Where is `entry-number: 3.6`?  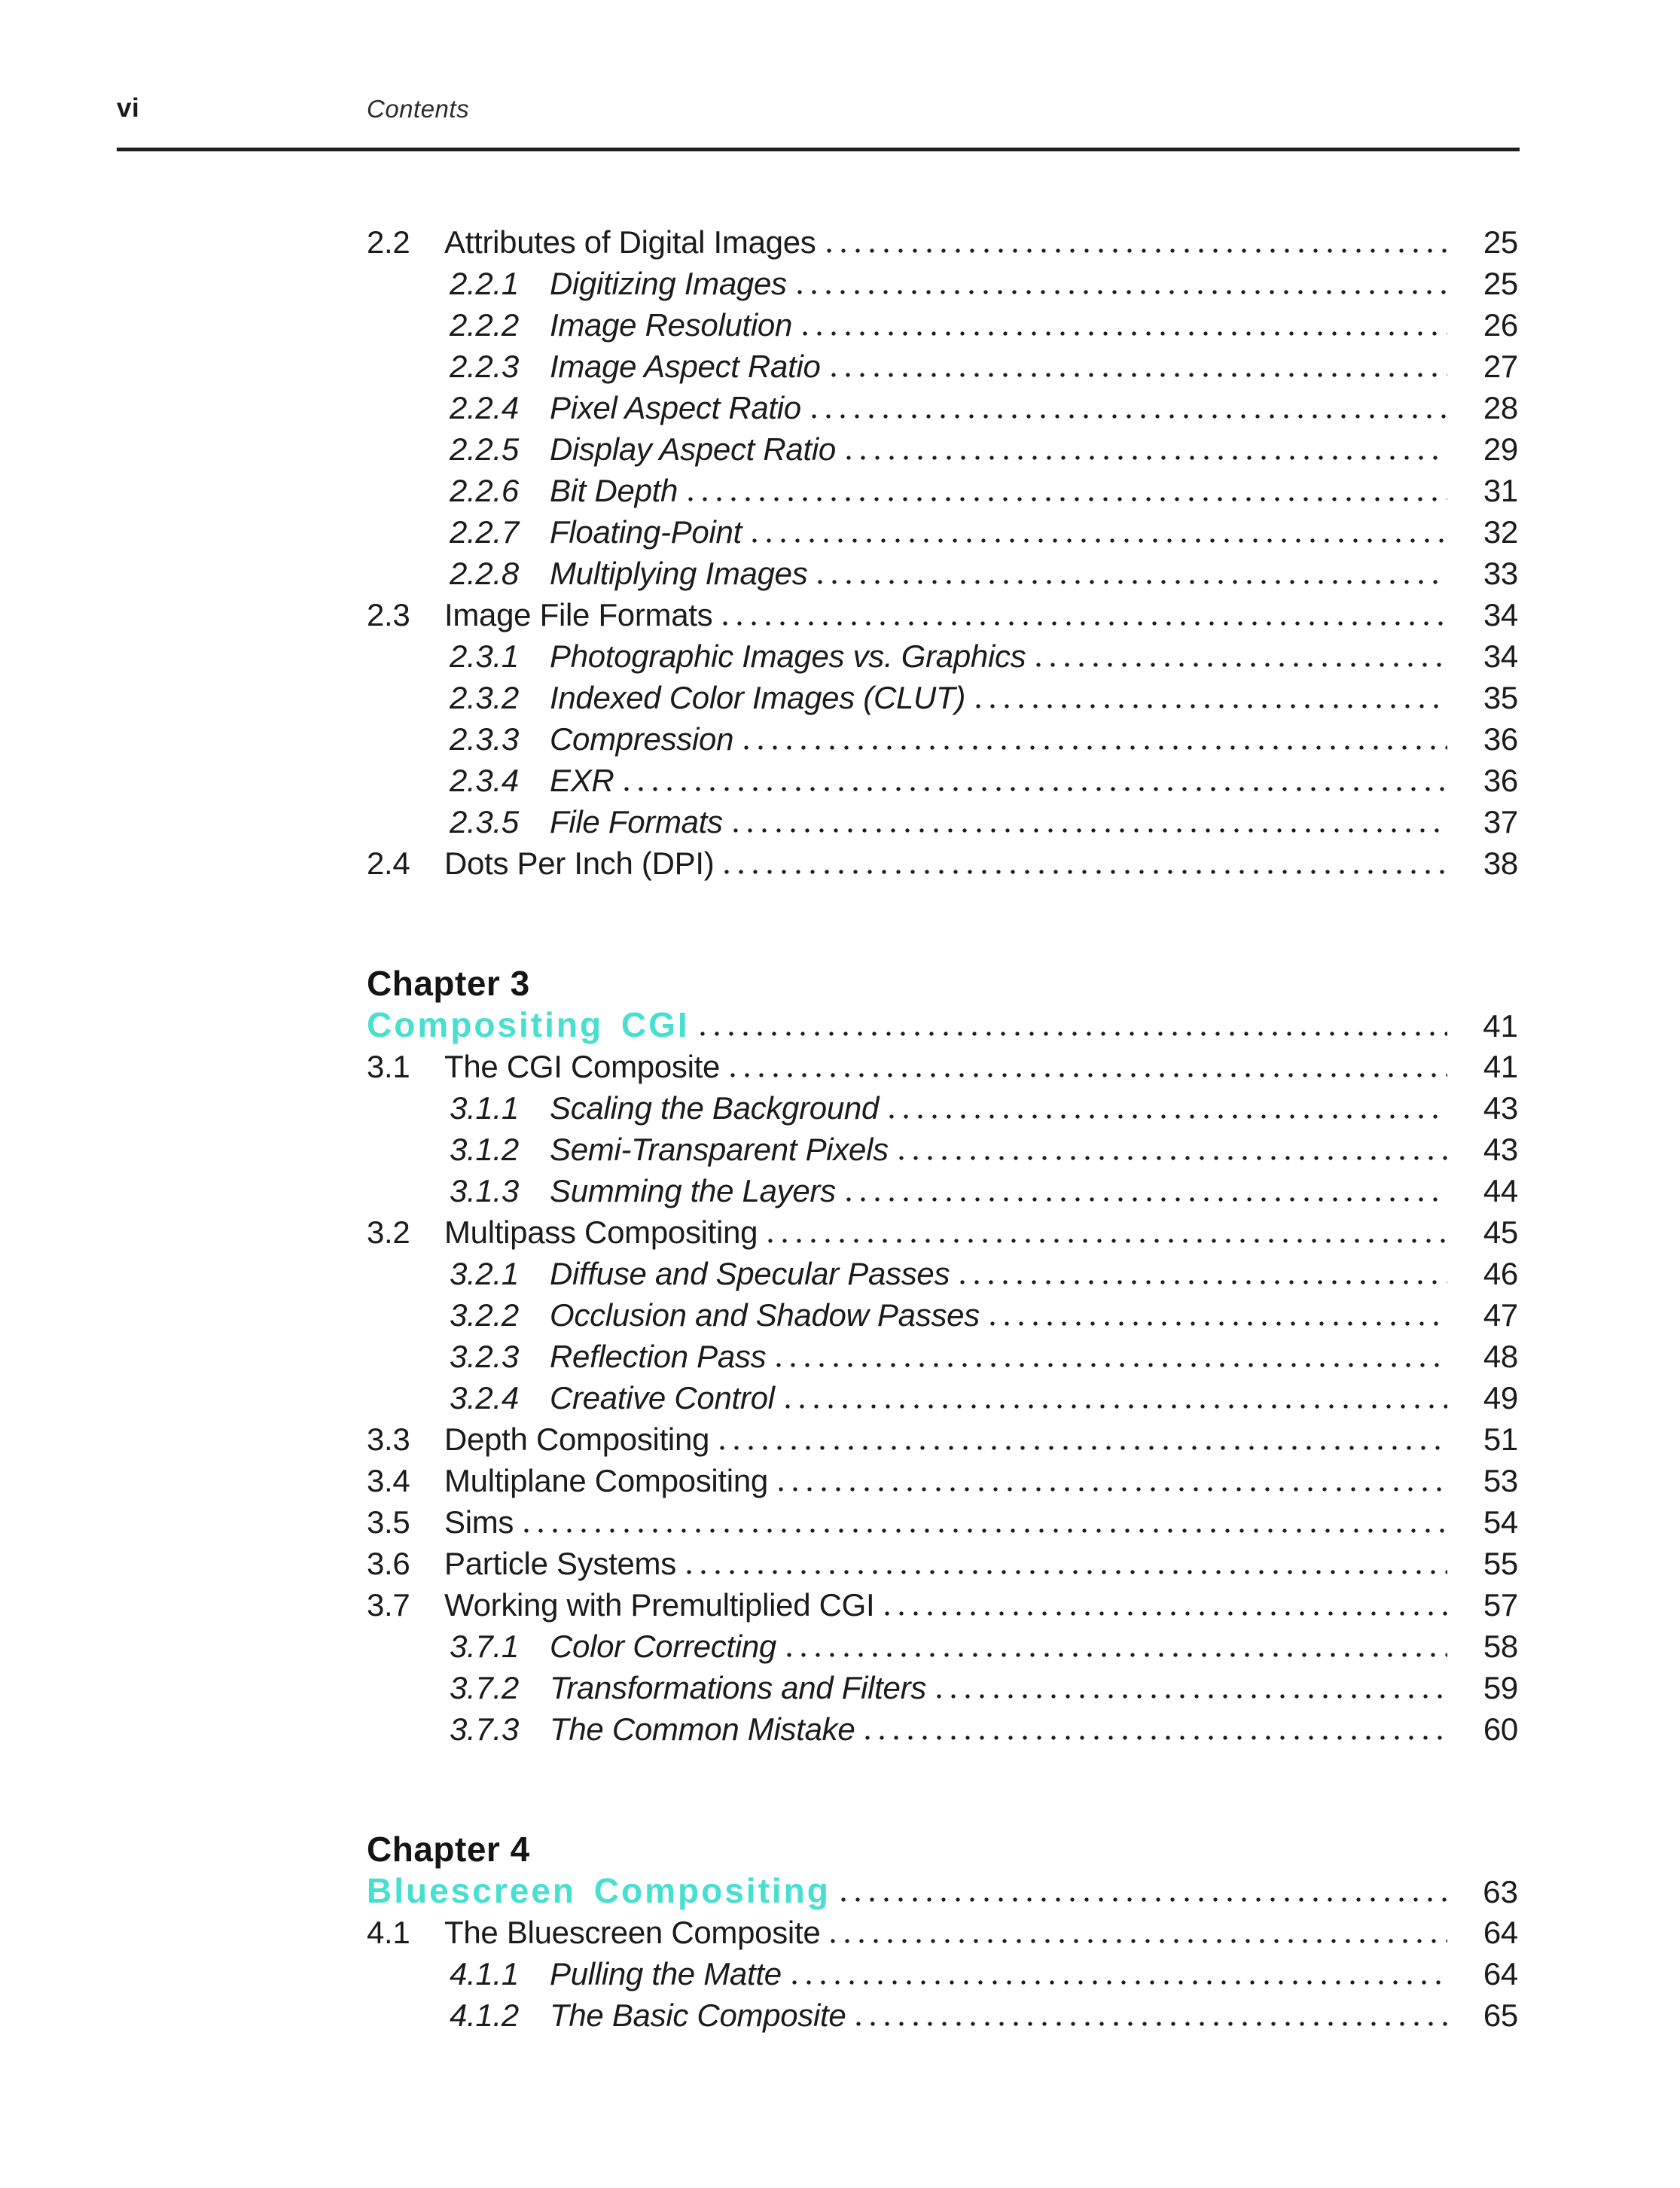
entry-number: 3.6 is located at coordinates (388, 1563).